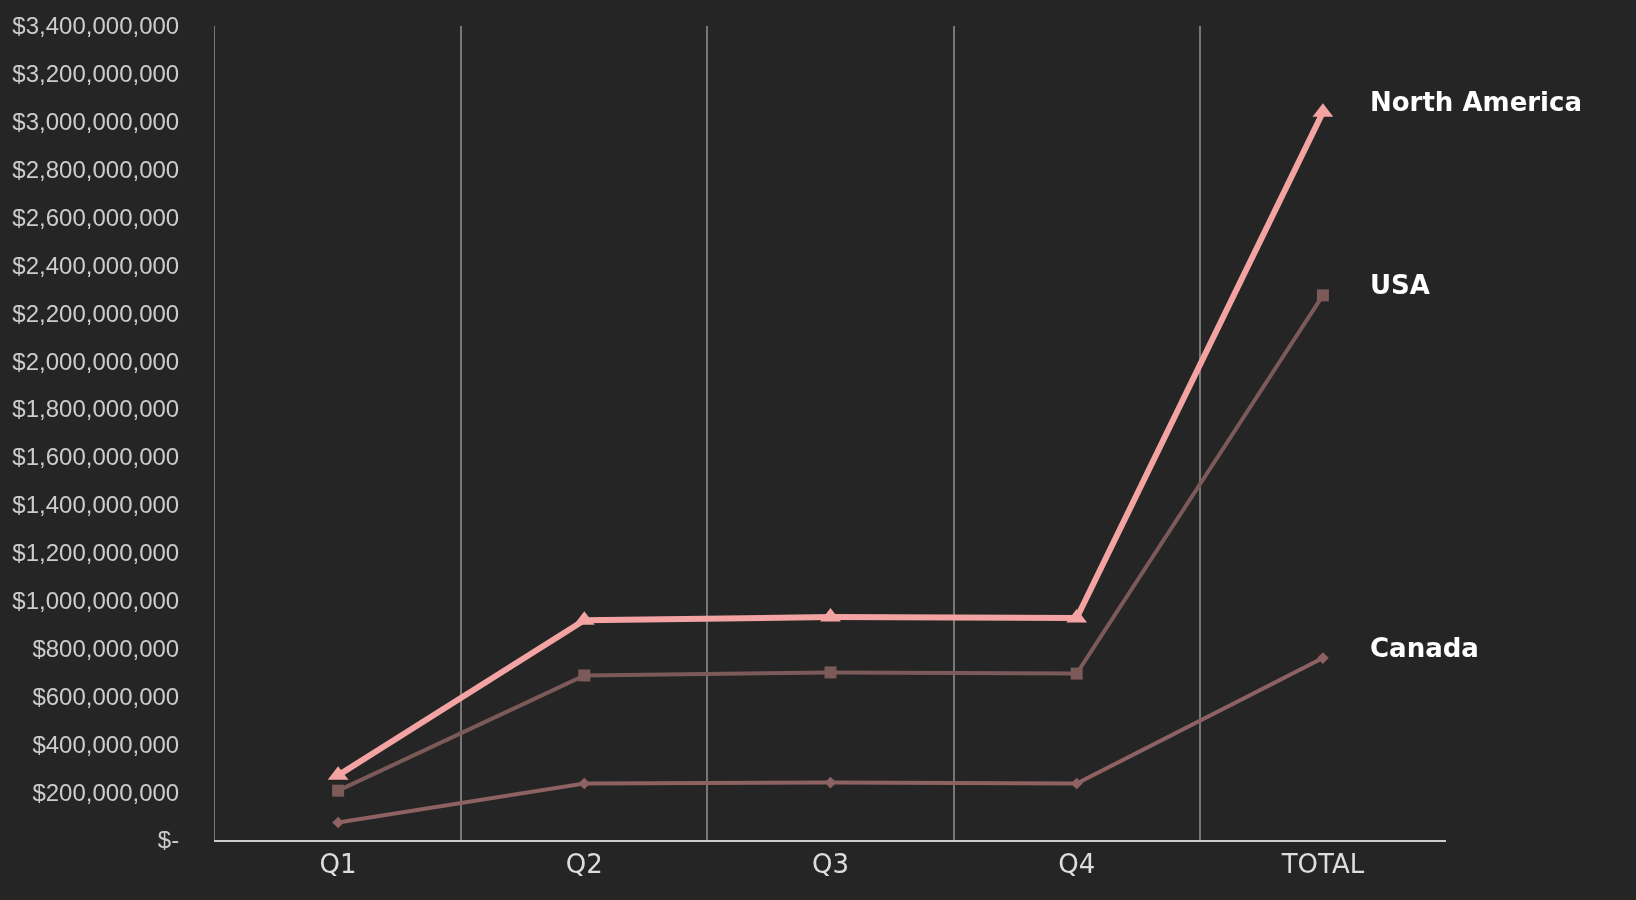  Describe the element at coordinates (96, 409) in the screenshot. I see `y-tick-label: $1,800,000,000` at that location.